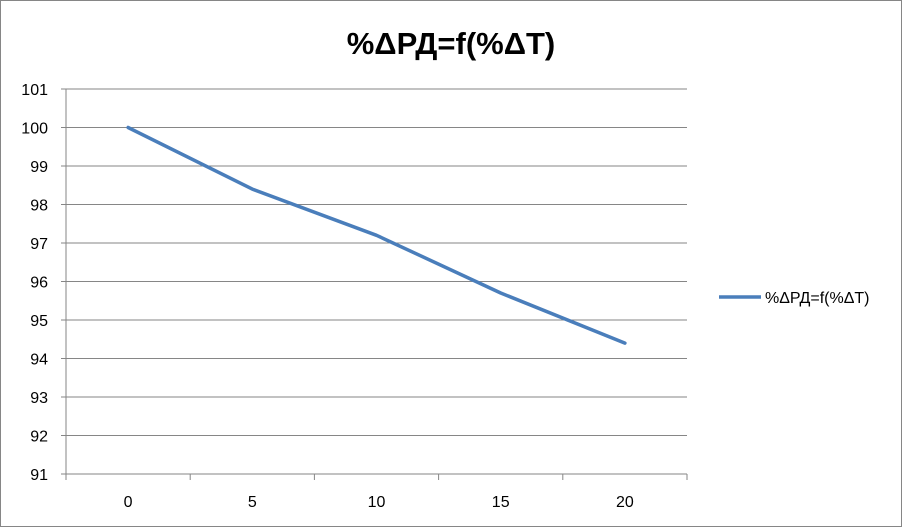 The image size is (902, 528). What do you see at coordinates (39, 283) in the screenshot?
I see `y-tick-label: 96` at bounding box center [39, 283].